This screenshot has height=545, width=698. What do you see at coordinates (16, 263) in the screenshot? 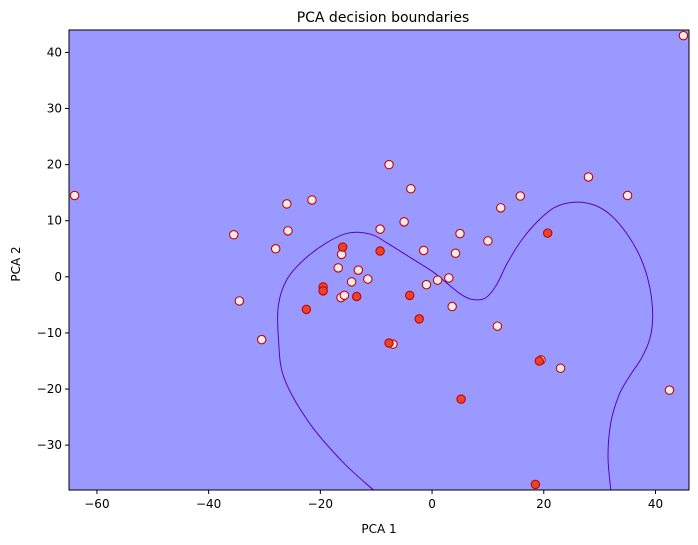
I see `y-axis-title: PCA 2` at bounding box center [16, 263].